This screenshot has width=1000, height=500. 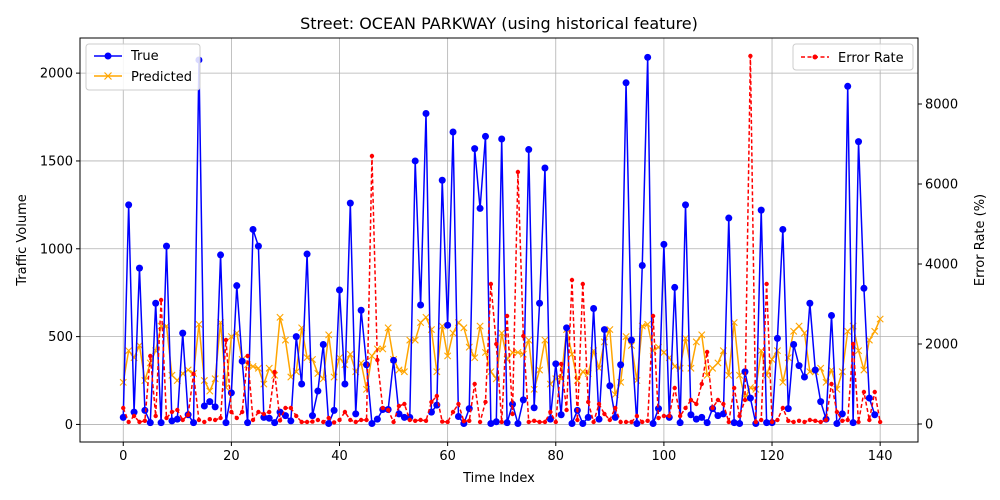 What do you see at coordinates (815, 57) in the screenshot?
I see `legend-error-marker` at bounding box center [815, 57].